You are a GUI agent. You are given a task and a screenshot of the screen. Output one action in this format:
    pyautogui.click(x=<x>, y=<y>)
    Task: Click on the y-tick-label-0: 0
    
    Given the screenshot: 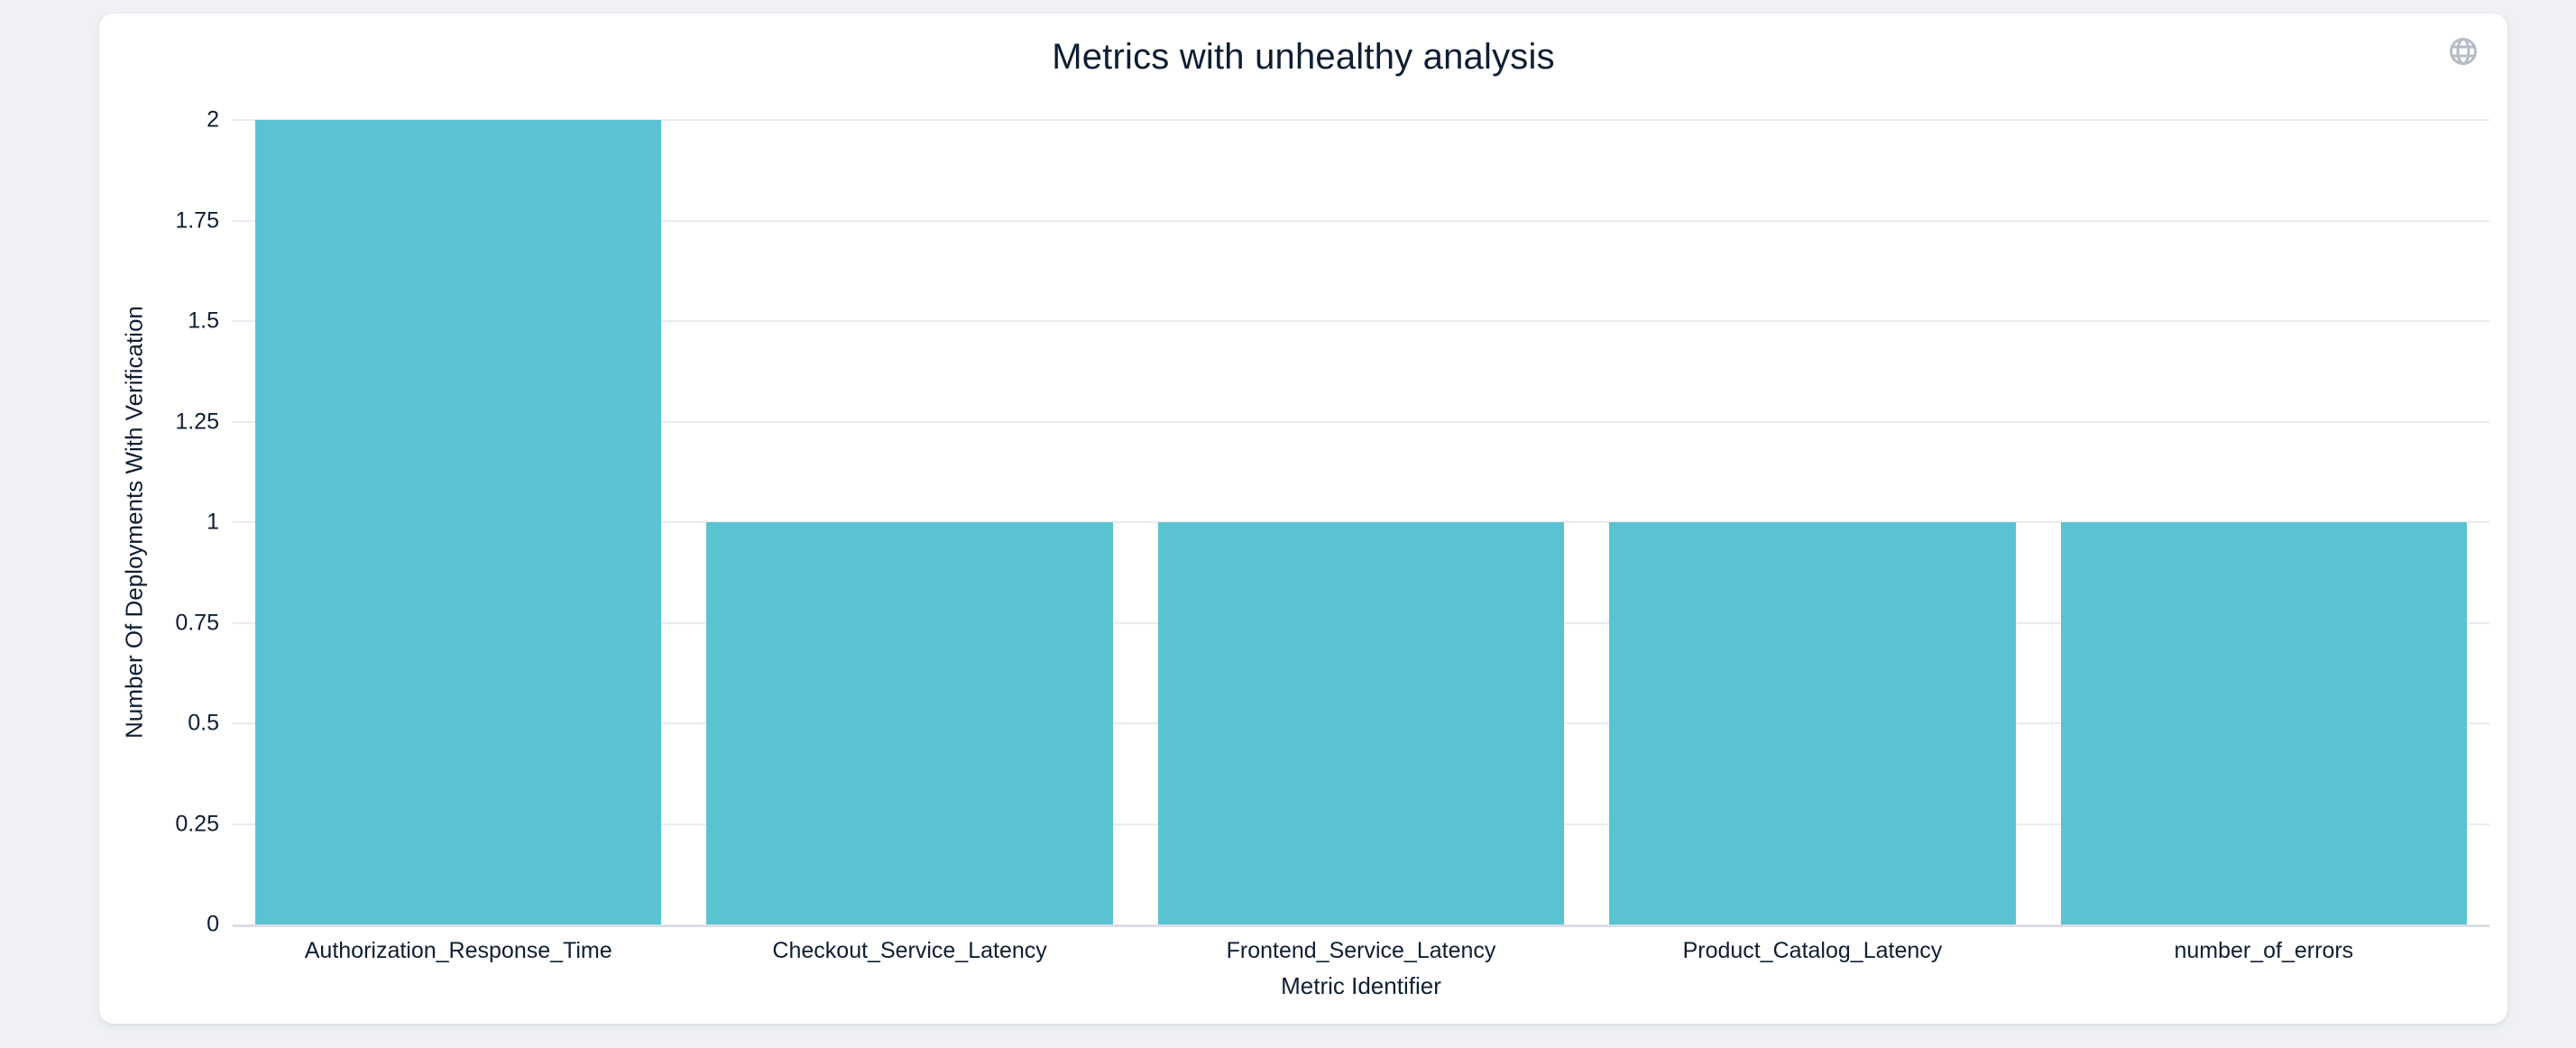 What is the action you would take?
    pyautogui.click(x=213, y=924)
    